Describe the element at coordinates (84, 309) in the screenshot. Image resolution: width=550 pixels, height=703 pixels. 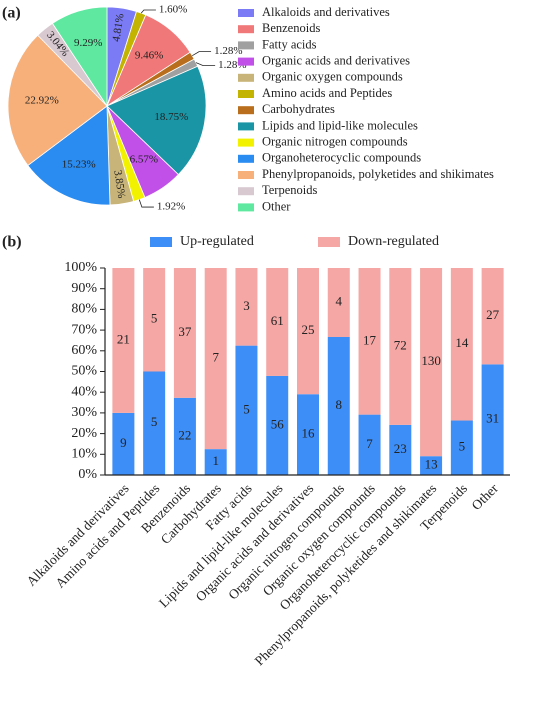
I see `y-tick-label: 80%` at that location.